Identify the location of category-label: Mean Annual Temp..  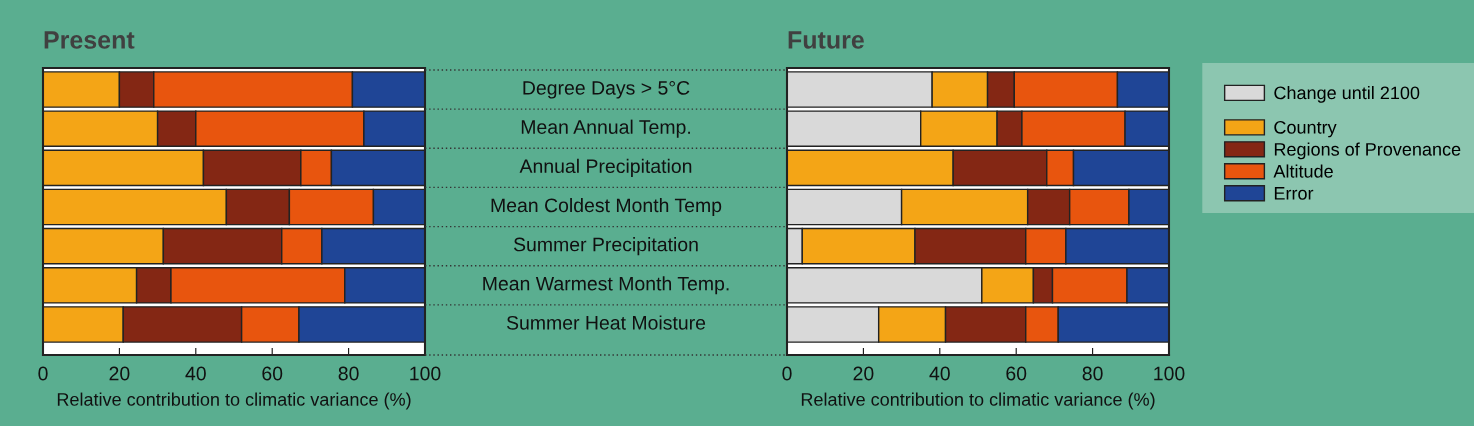
(605, 128).